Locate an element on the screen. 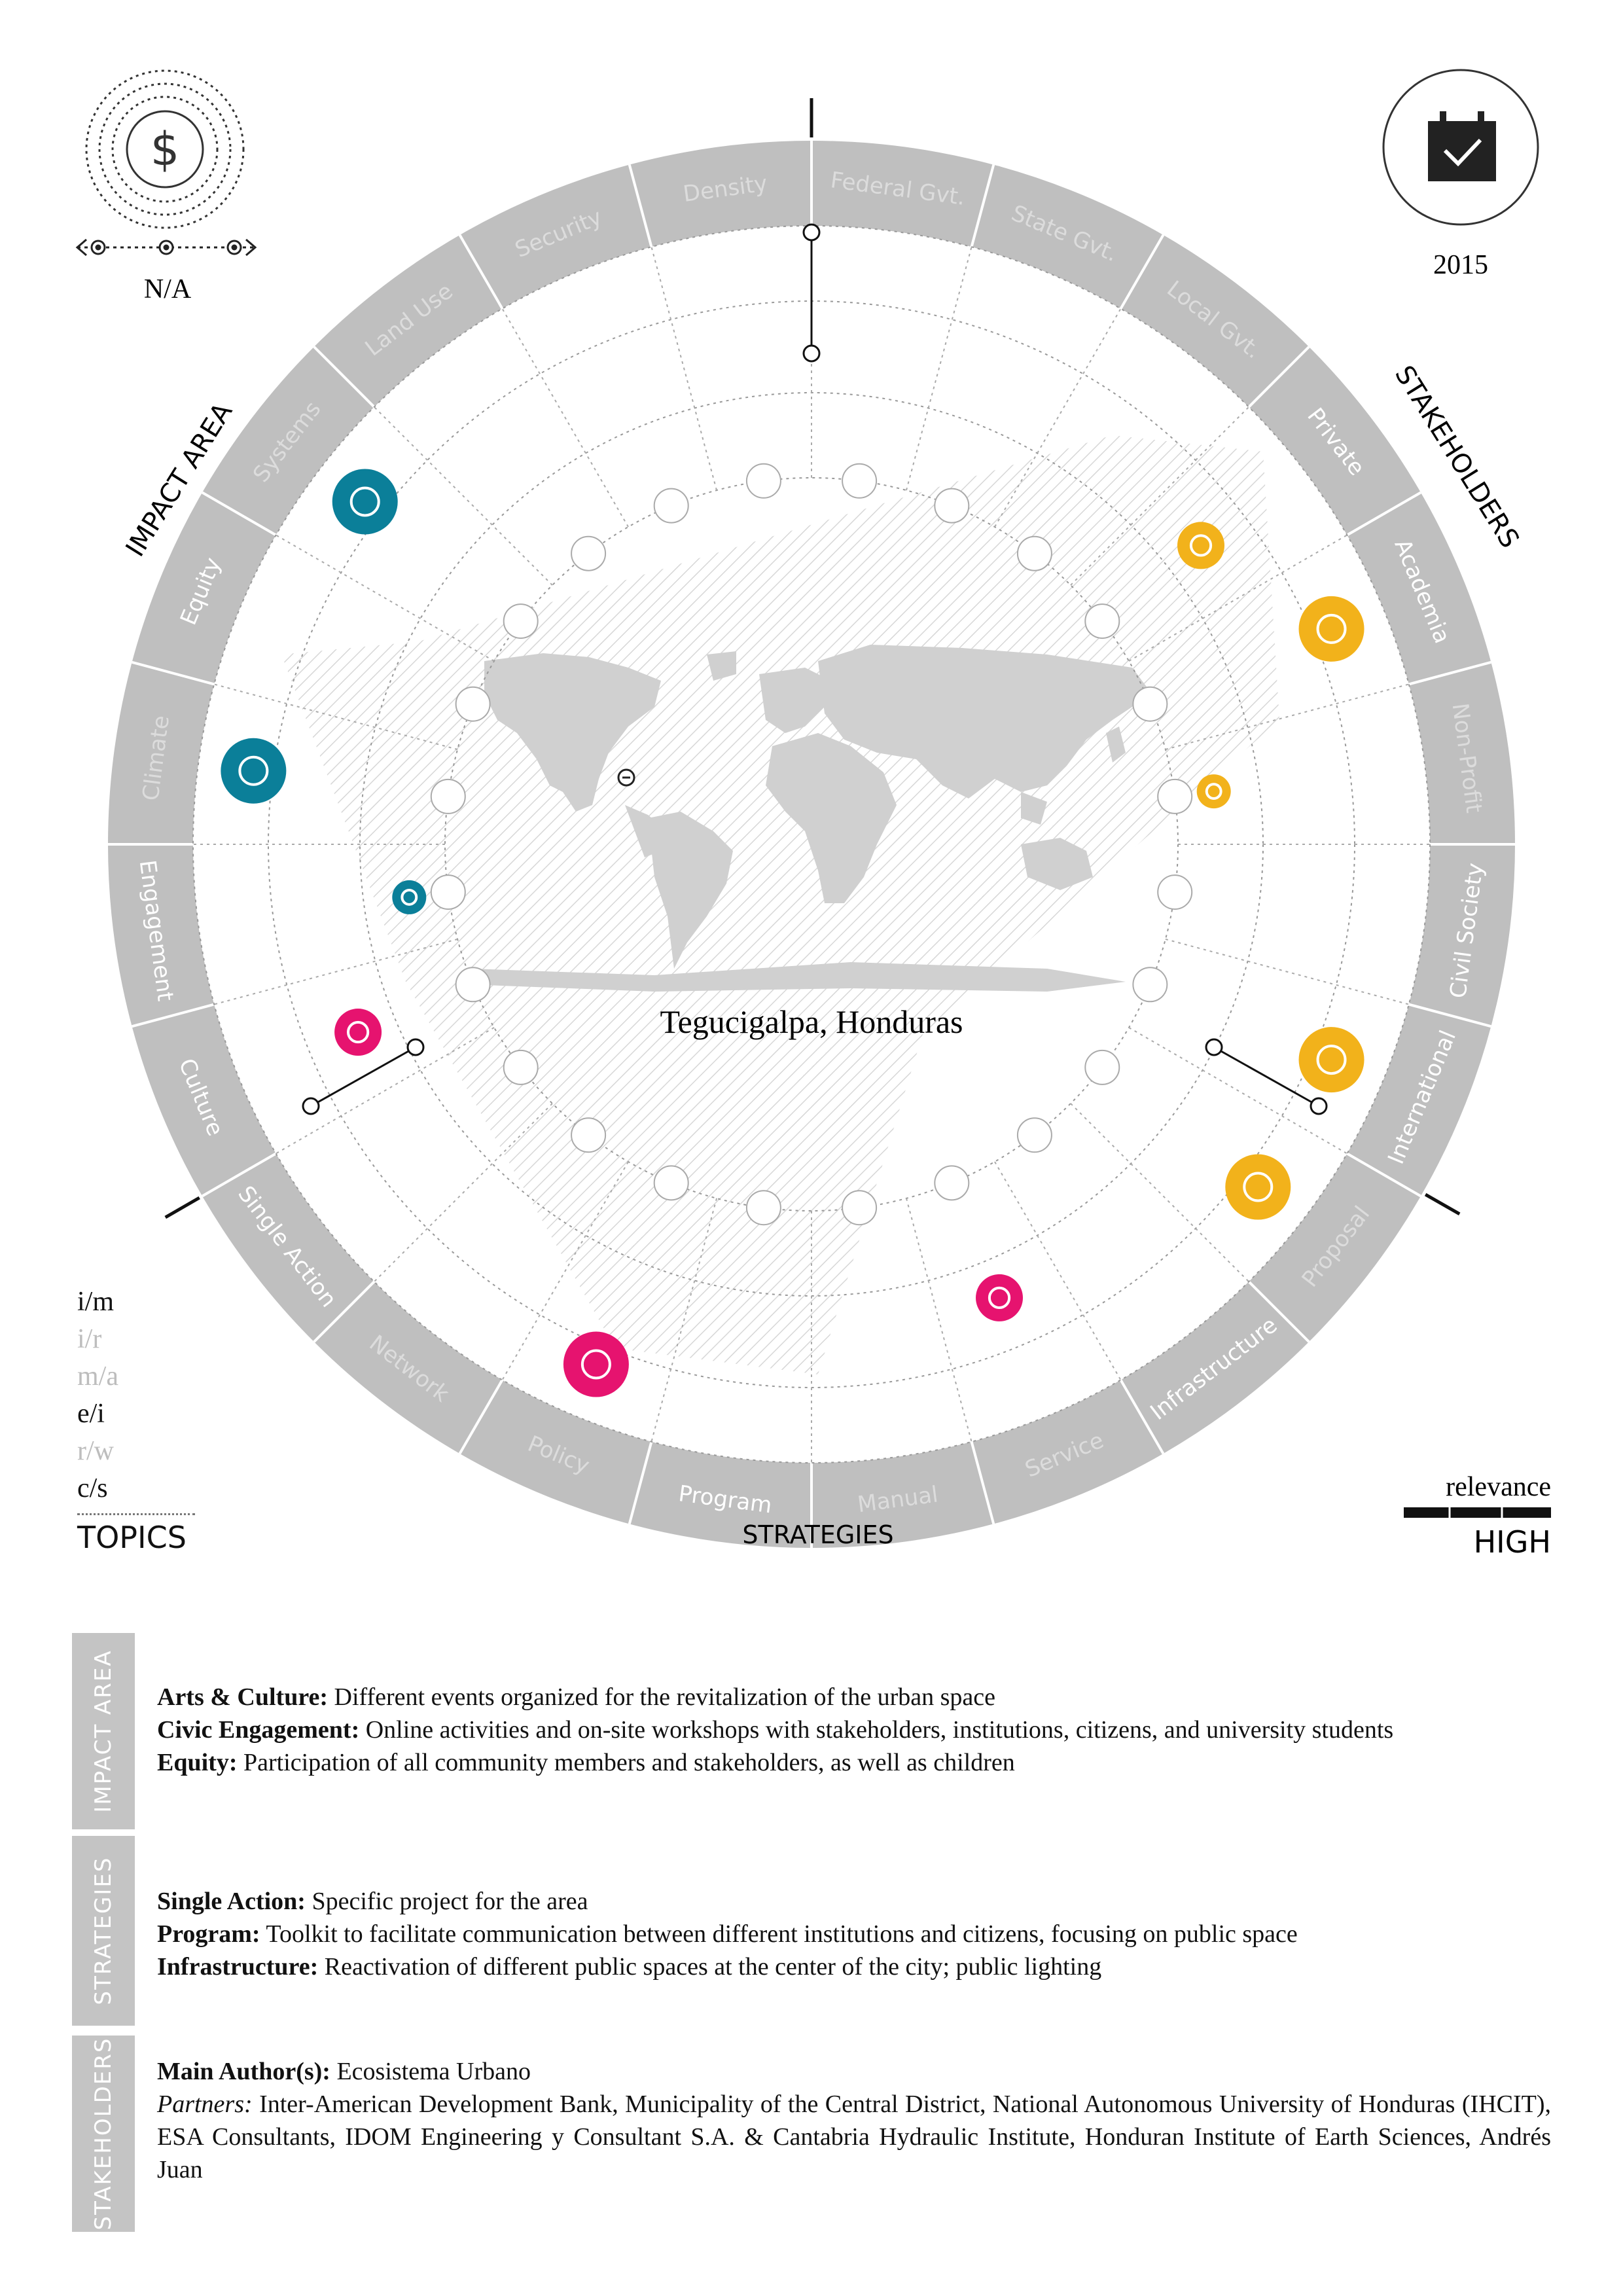  detail-row: Main Author(s): Ecosistema Urbano is located at coordinates (344, 2071).